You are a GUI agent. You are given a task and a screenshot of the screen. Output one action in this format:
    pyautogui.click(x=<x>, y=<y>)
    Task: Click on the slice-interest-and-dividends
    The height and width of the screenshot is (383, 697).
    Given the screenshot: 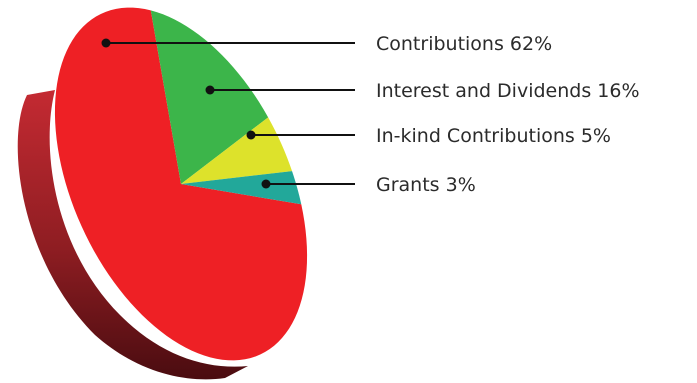 What is the action you would take?
    pyautogui.click(x=209, y=97)
    